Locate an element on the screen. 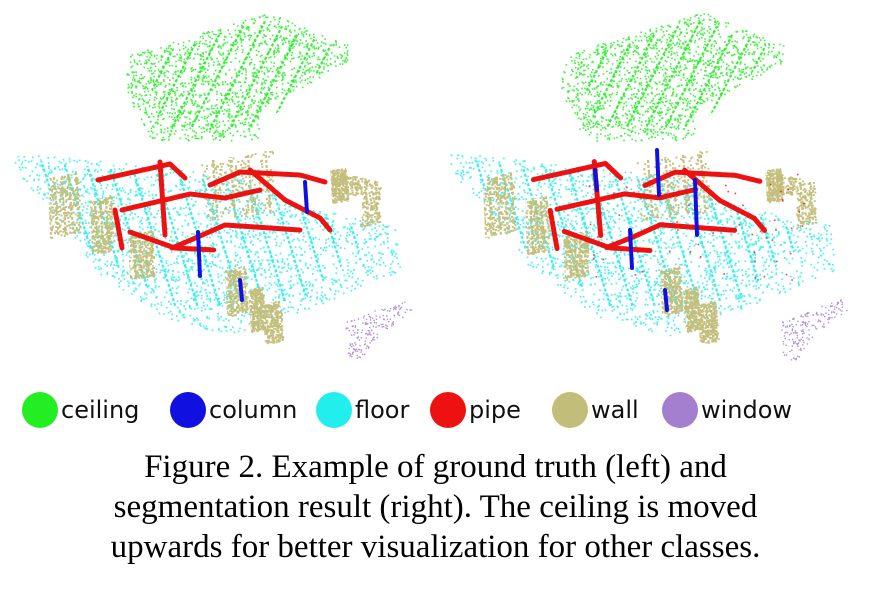 Image resolution: width=871 pixels, height=592 pixels. legend-item-wall: wall is located at coordinates (595, 410).